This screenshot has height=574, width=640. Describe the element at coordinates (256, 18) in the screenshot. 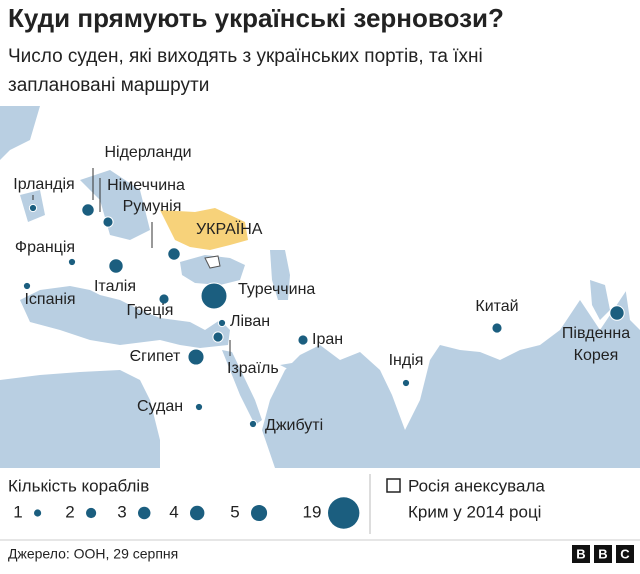

I see `title: Куди прямують українські зерновози?` at that location.